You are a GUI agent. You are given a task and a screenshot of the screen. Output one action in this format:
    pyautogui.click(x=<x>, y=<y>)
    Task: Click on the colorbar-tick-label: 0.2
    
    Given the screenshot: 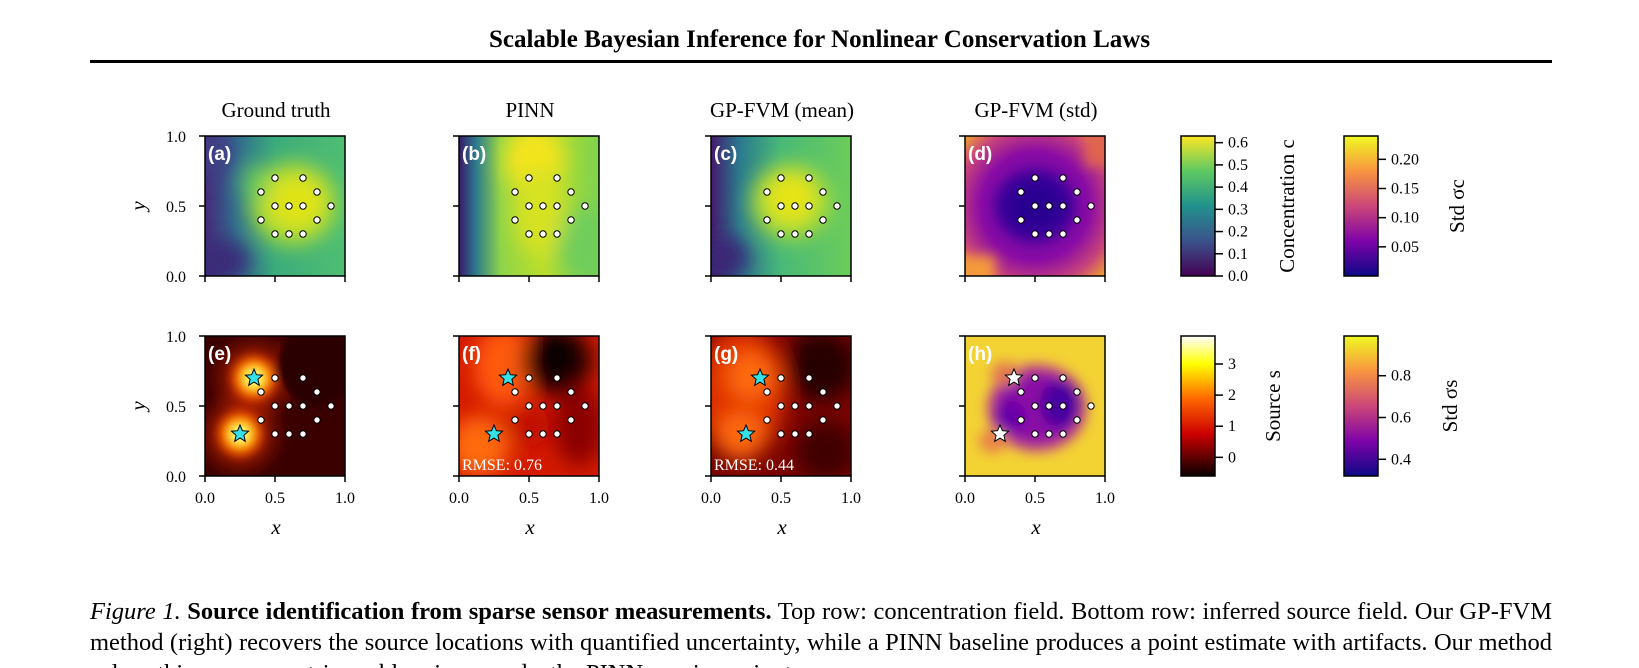 What is the action you would take?
    pyautogui.click(x=1238, y=232)
    